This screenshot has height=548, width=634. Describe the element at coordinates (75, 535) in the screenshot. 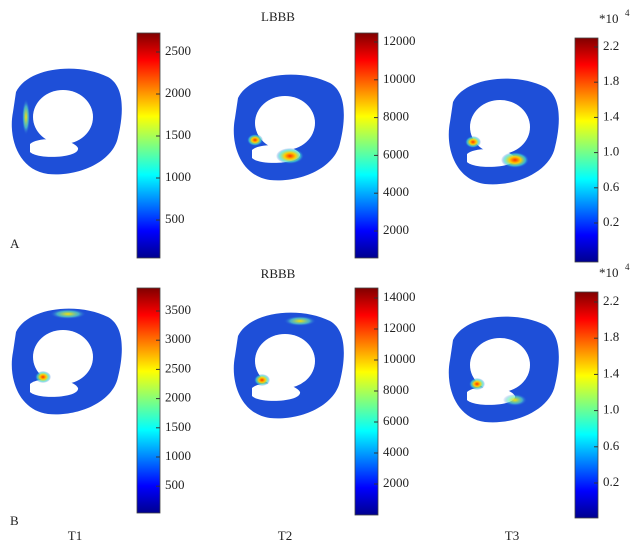

I see `column-label: T1` at that location.